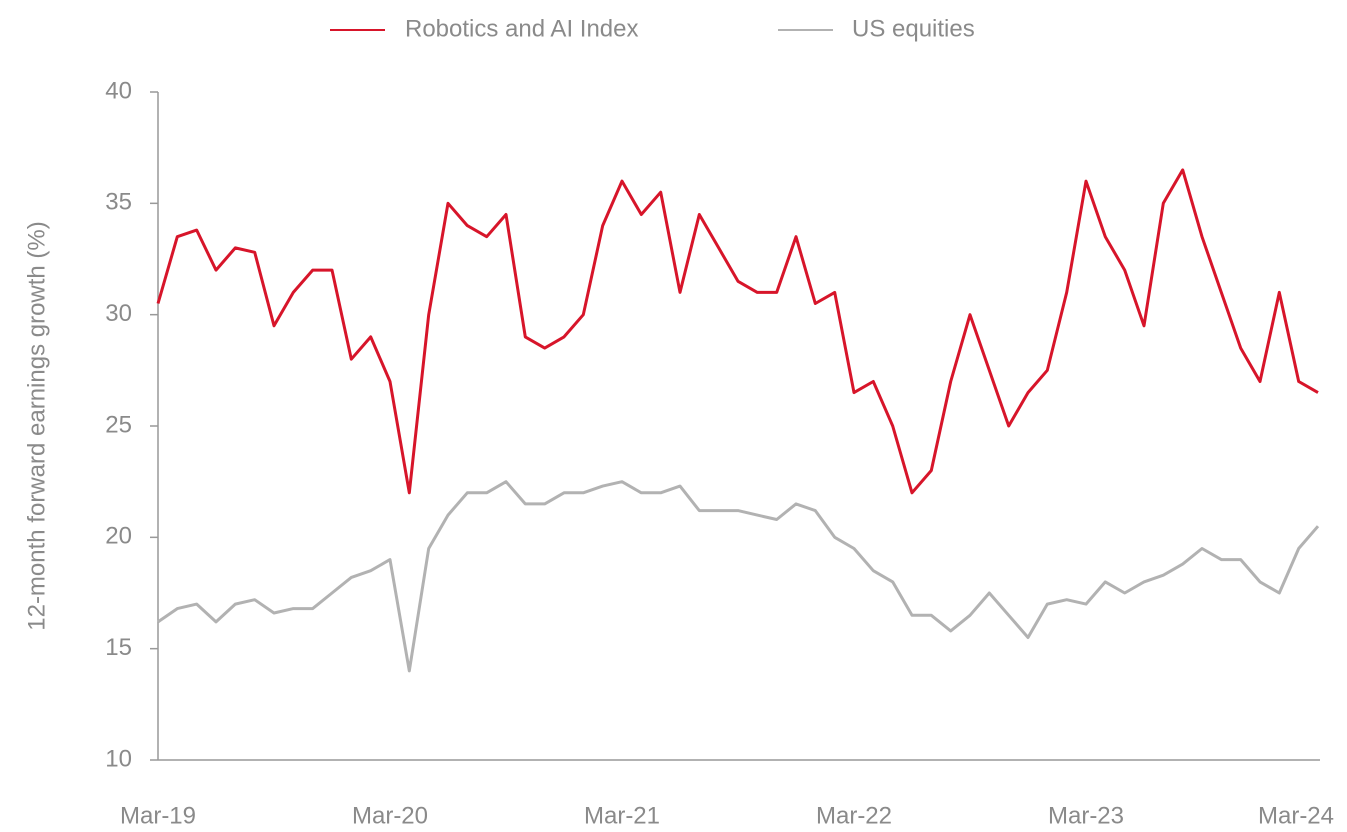 This screenshot has width=1347, height=832. What do you see at coordinates (1086, 815) in the screenshot?
I see `x-tick-label: Mar-23` at bounding box center [1086, 815].